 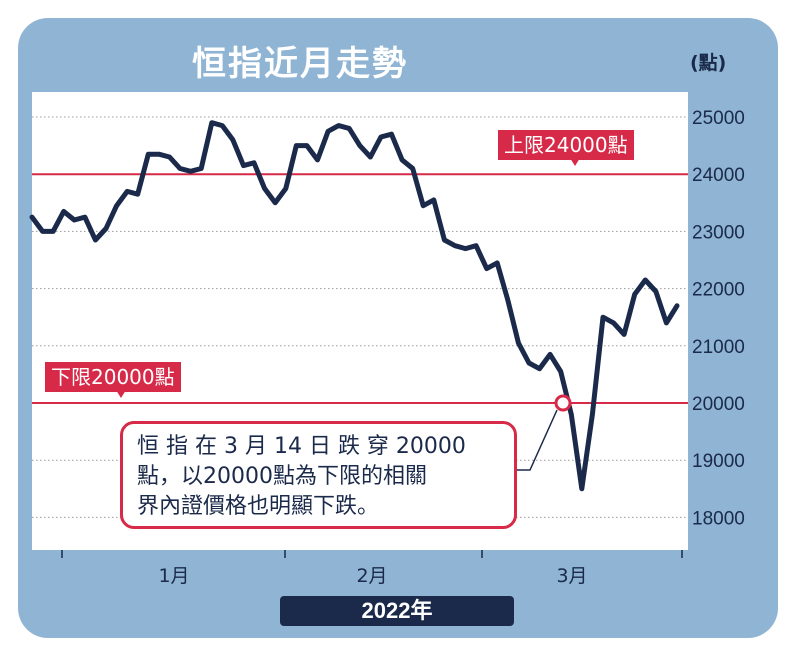 I want to click on annotation-line: 恒 指 在 3 月 14 日 跌 穿 20000, so click(x=301, y=446).